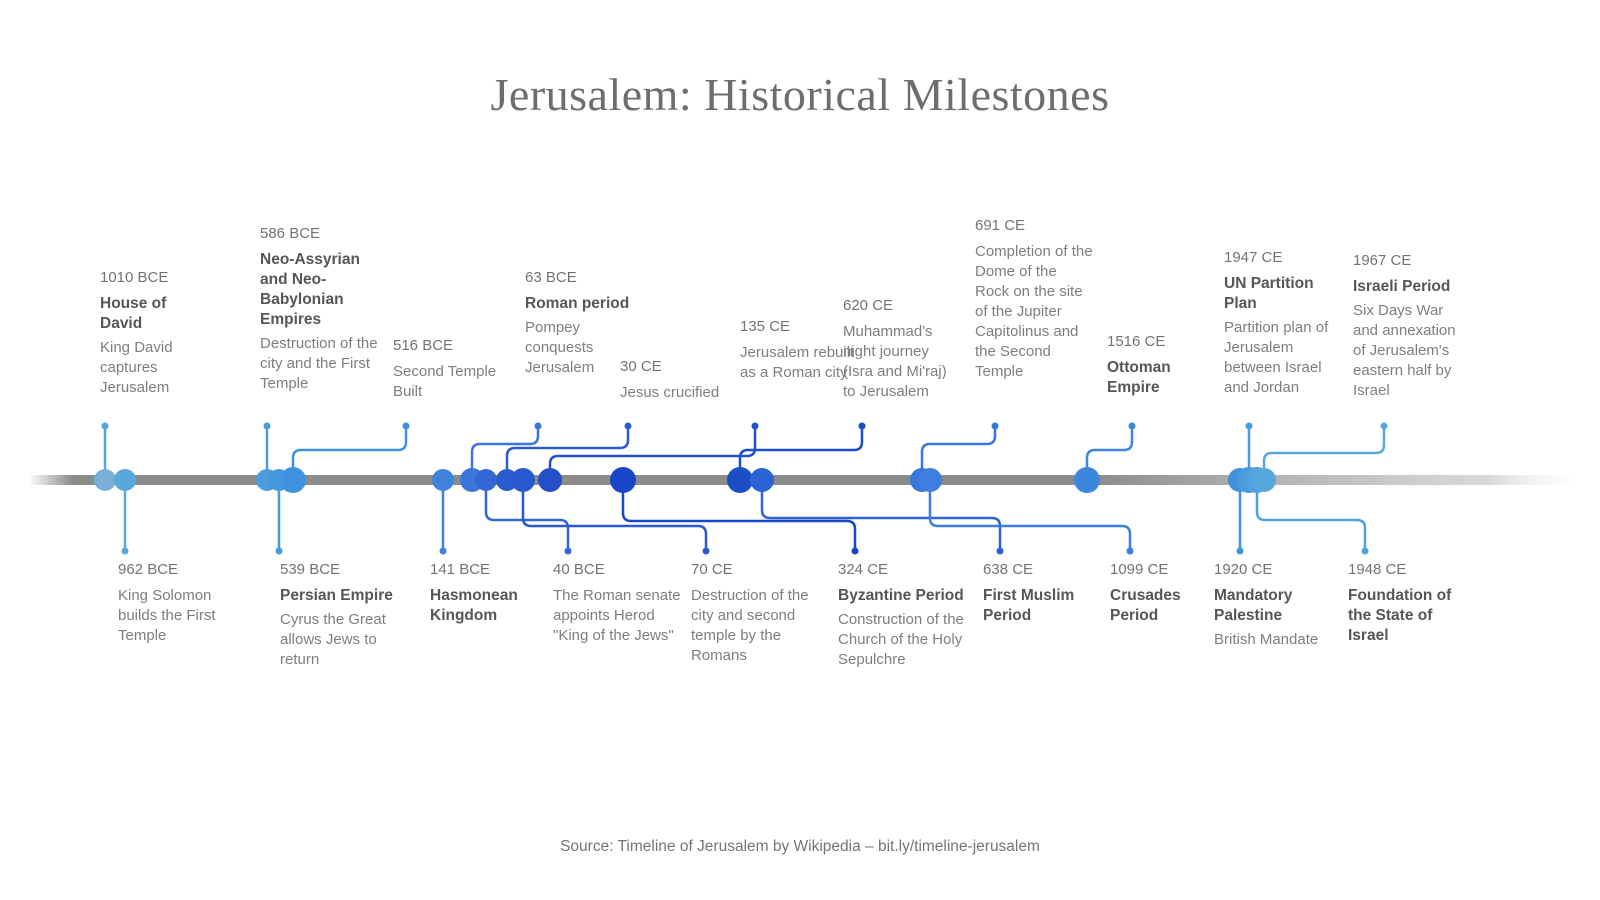 The width and height of the screenshot is (1600, 900). I want to click on event-date: 40 BCE, so click(579, 569).